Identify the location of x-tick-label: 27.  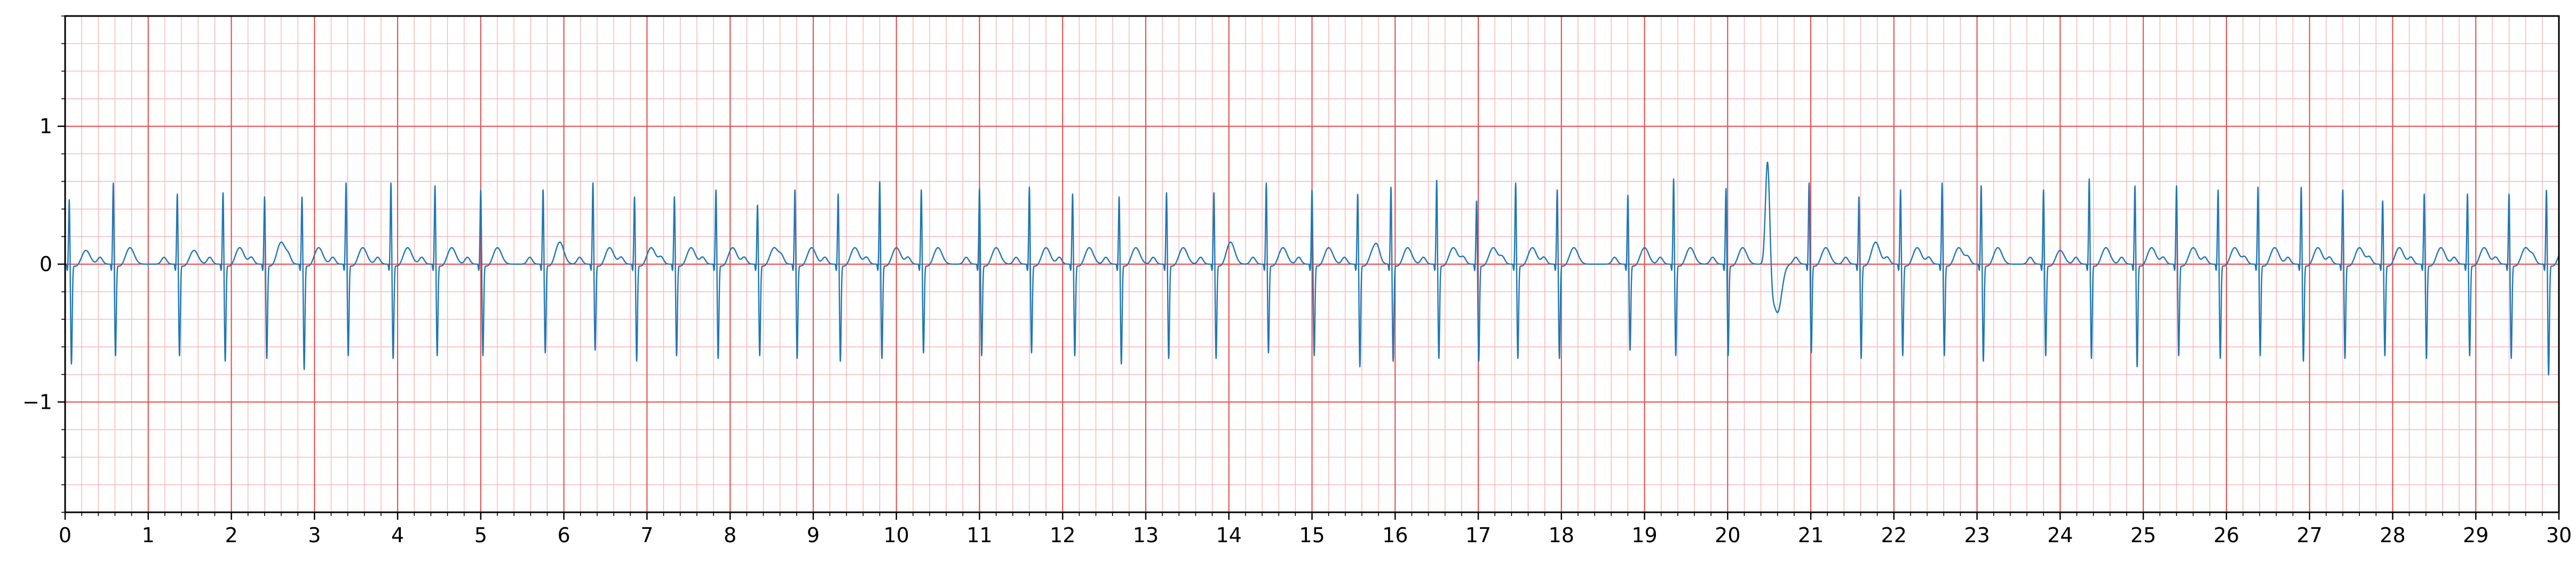
(2310, 535).